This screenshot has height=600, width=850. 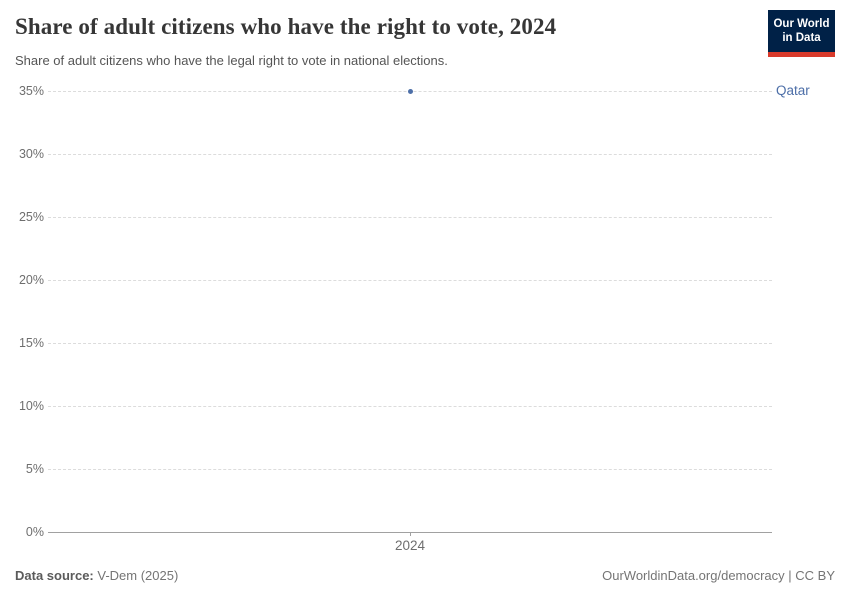 I want to click on y-tick-label: 20%, so click(x=31, y=280).